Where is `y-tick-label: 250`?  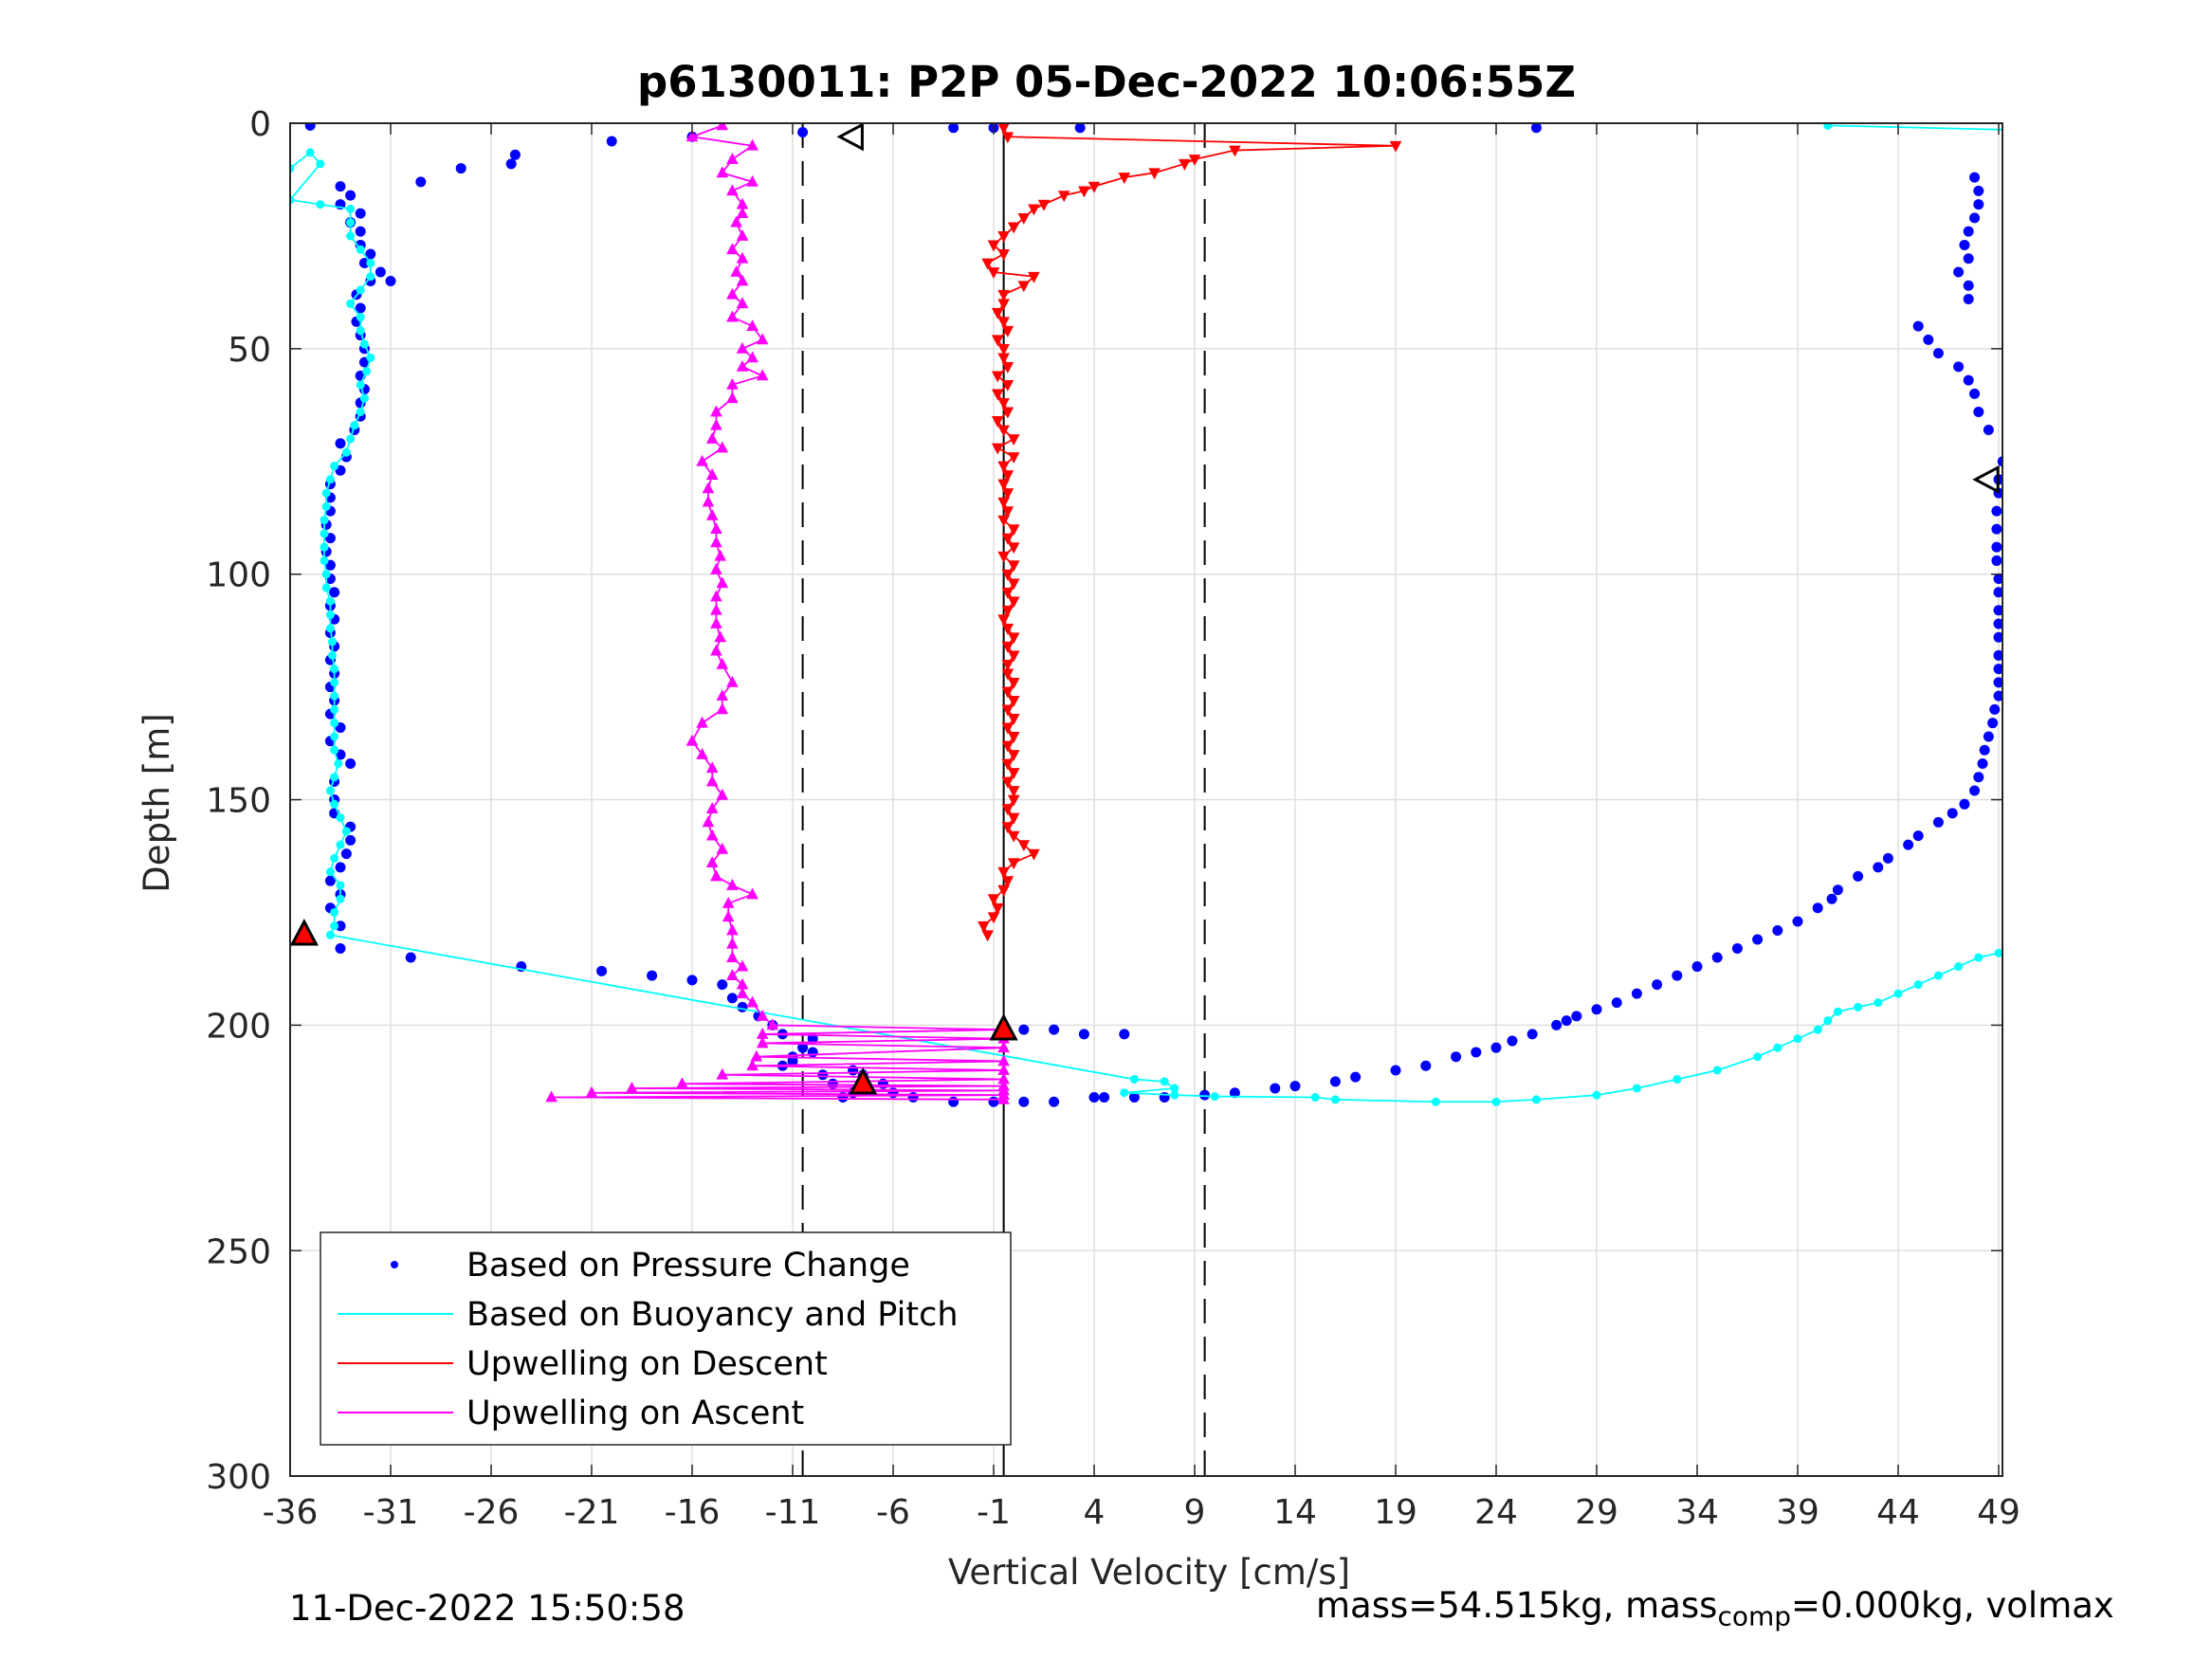
y-tick-label: 250 is located at coordinates (238, 1251).